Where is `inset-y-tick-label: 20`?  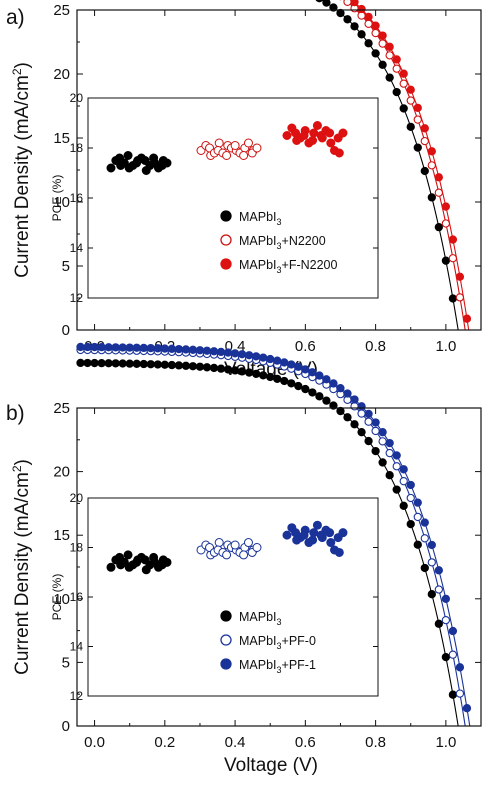
inset-y-tick-label: 20 is located at coordinates (77, 498).